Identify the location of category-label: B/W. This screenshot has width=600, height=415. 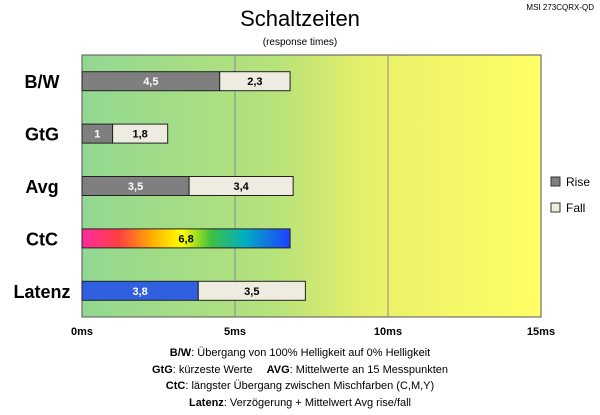
(42, 82).